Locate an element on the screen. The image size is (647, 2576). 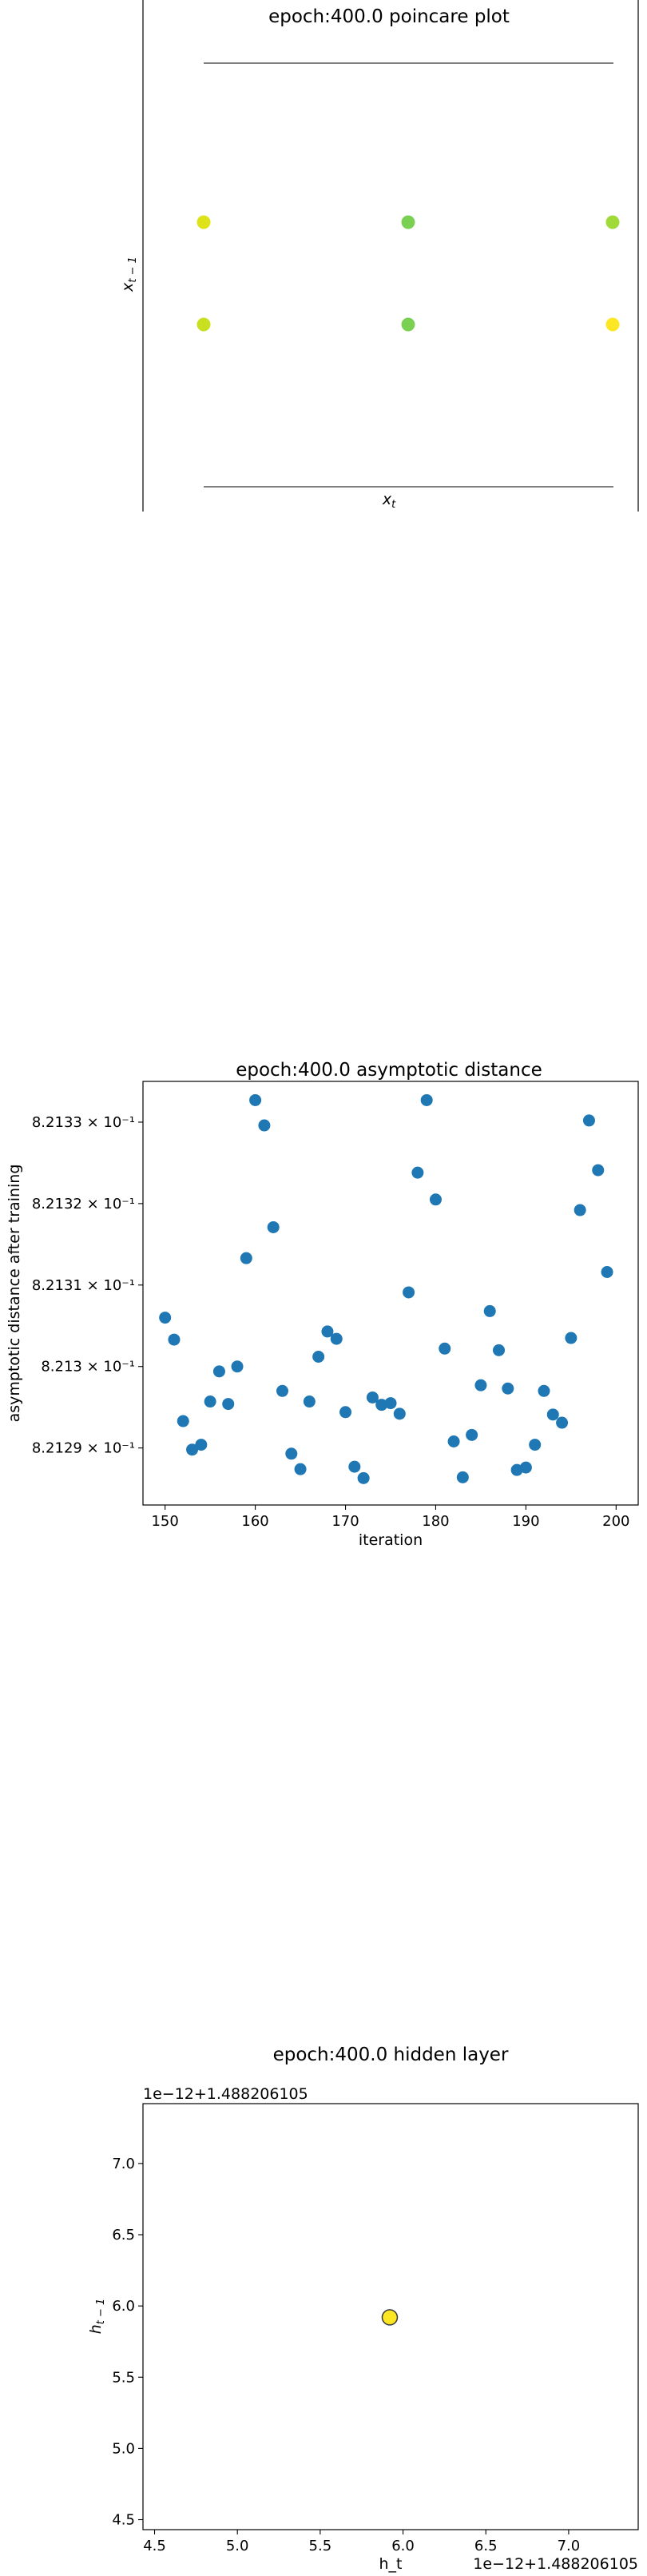
asymptotic-xlabel: iteration is located at coordinates (391, 1540).